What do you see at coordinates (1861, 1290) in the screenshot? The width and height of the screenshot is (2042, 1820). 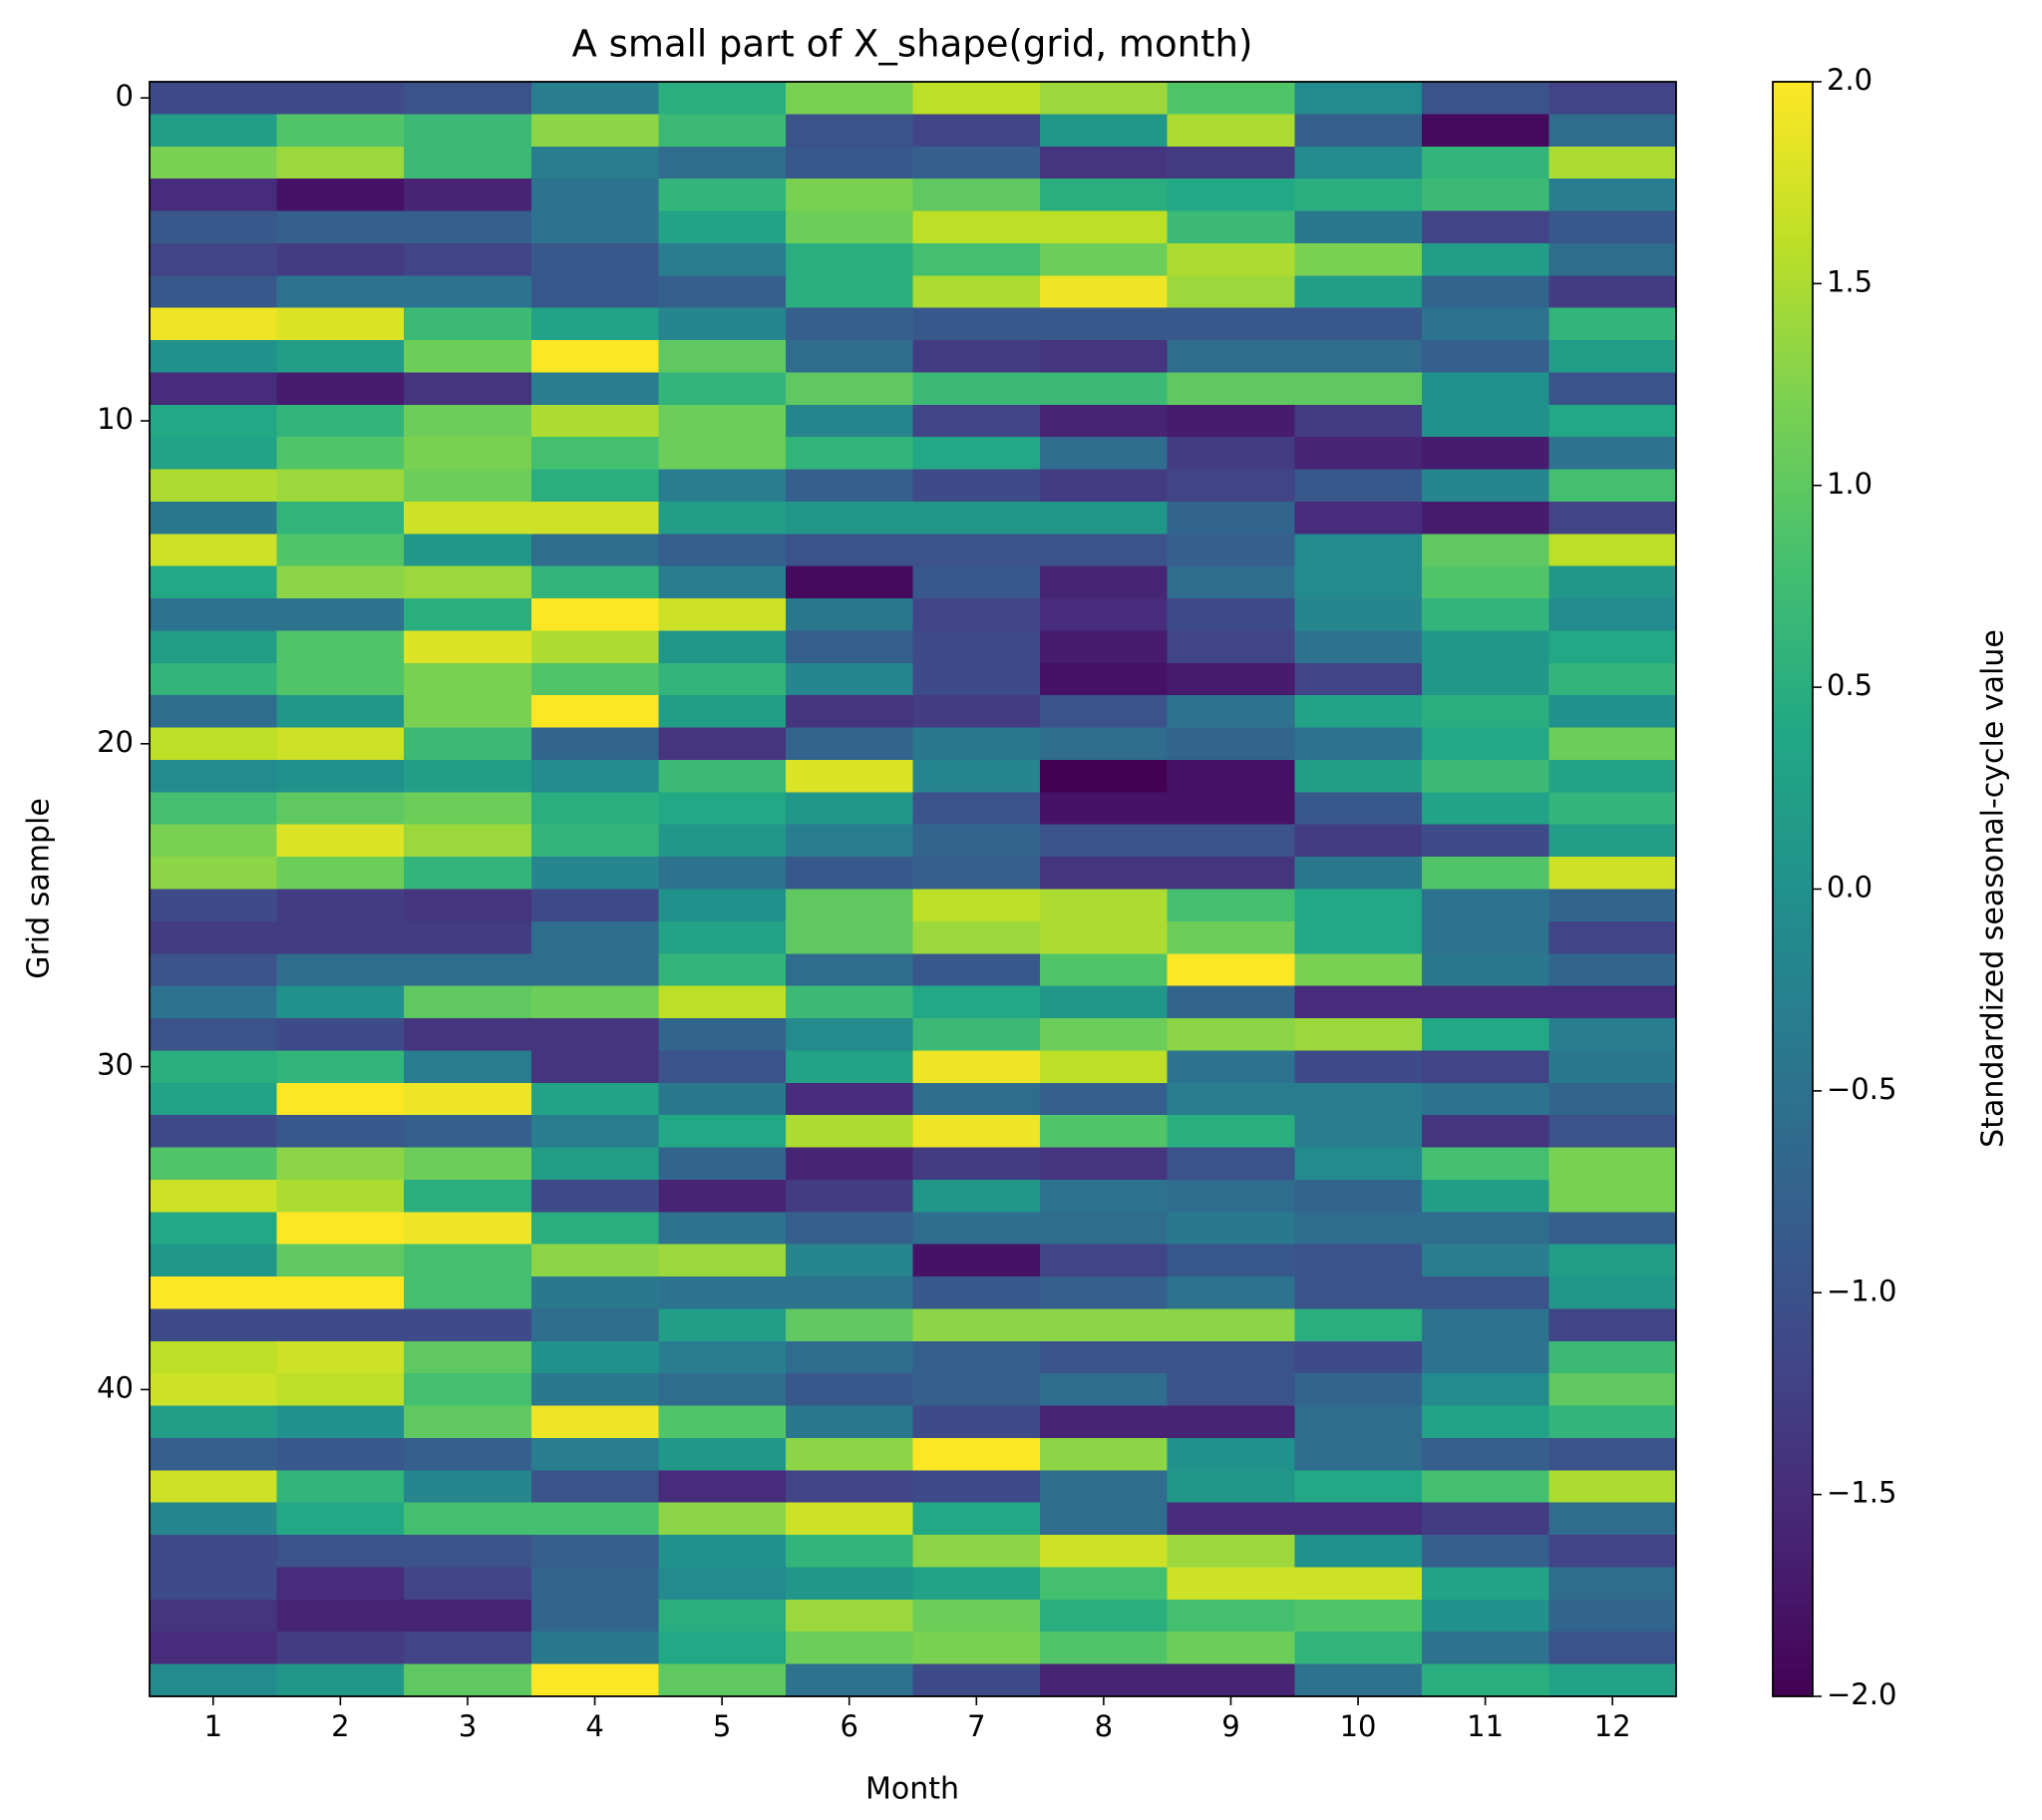 I see `colorbar-tick-label: −1.0` at bounding box center [1861, 1290].